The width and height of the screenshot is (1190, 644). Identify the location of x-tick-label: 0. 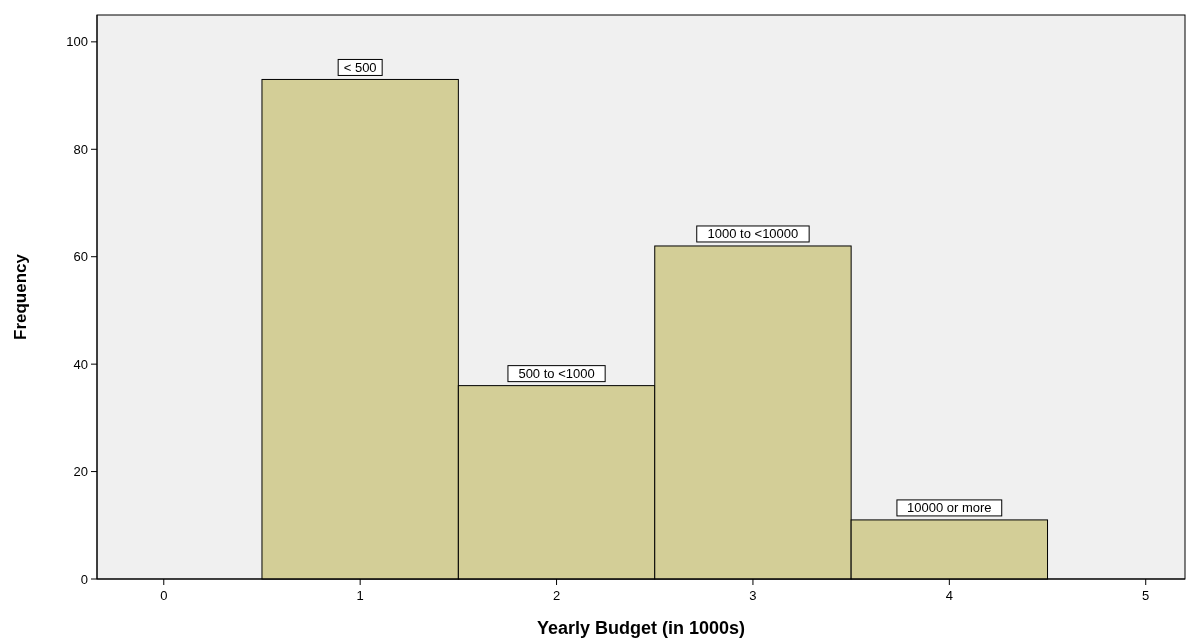
(164, 595).